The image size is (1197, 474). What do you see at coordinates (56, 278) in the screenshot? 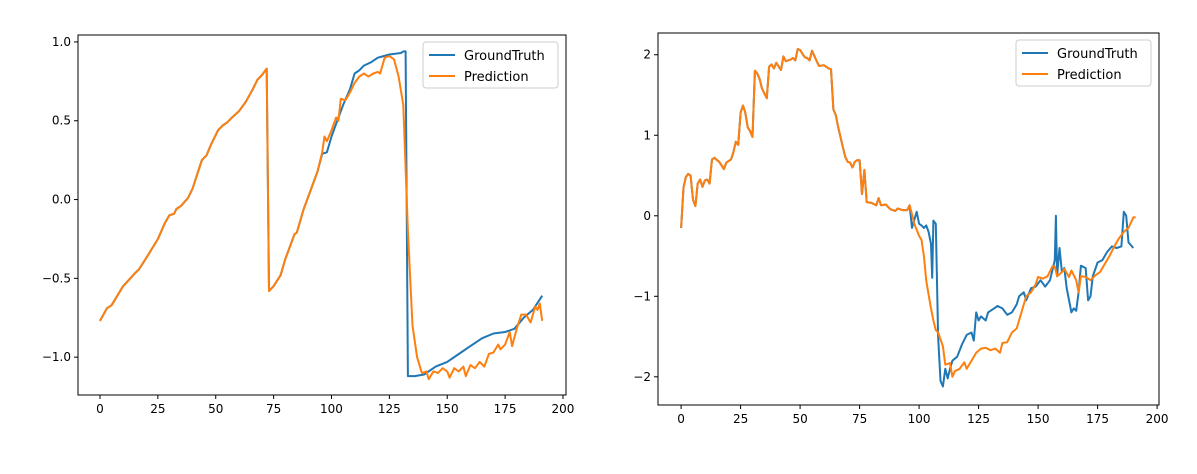
I see `y-tick-label: −0.5` at bounding box center [56, 278].